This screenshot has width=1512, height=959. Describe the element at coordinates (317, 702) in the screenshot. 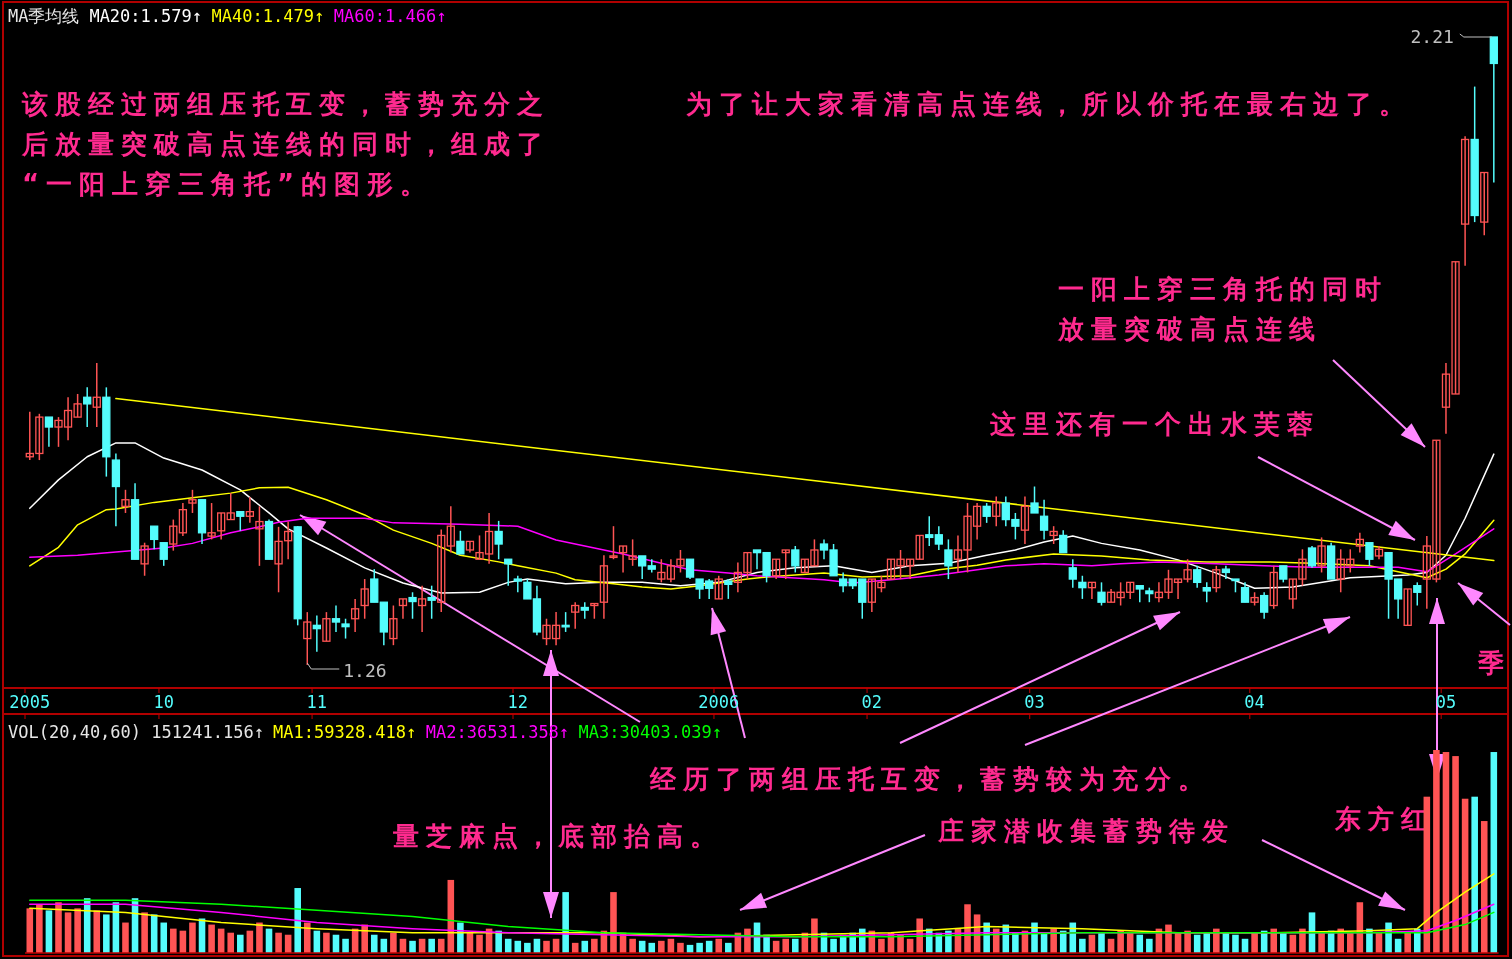

I see `x-tick-label: 11` at that location.